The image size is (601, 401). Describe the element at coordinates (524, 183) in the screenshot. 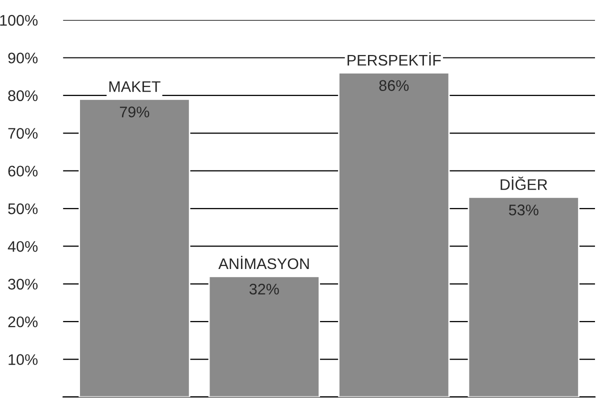

I see `x-tick-label: DİĞER` at that location.